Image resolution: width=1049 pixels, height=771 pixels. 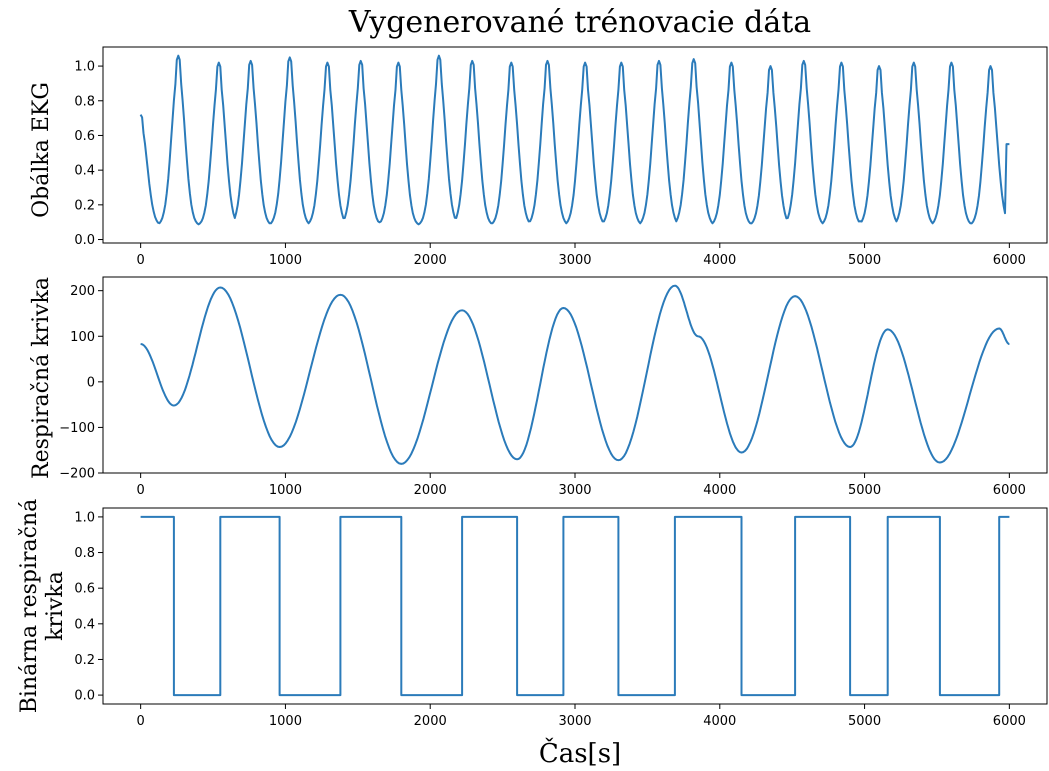 What do you see at coordinates (84, 171) in the screenshot?
I see `ekg-ytick-label: 0.4` at bounding box center [84, 171].